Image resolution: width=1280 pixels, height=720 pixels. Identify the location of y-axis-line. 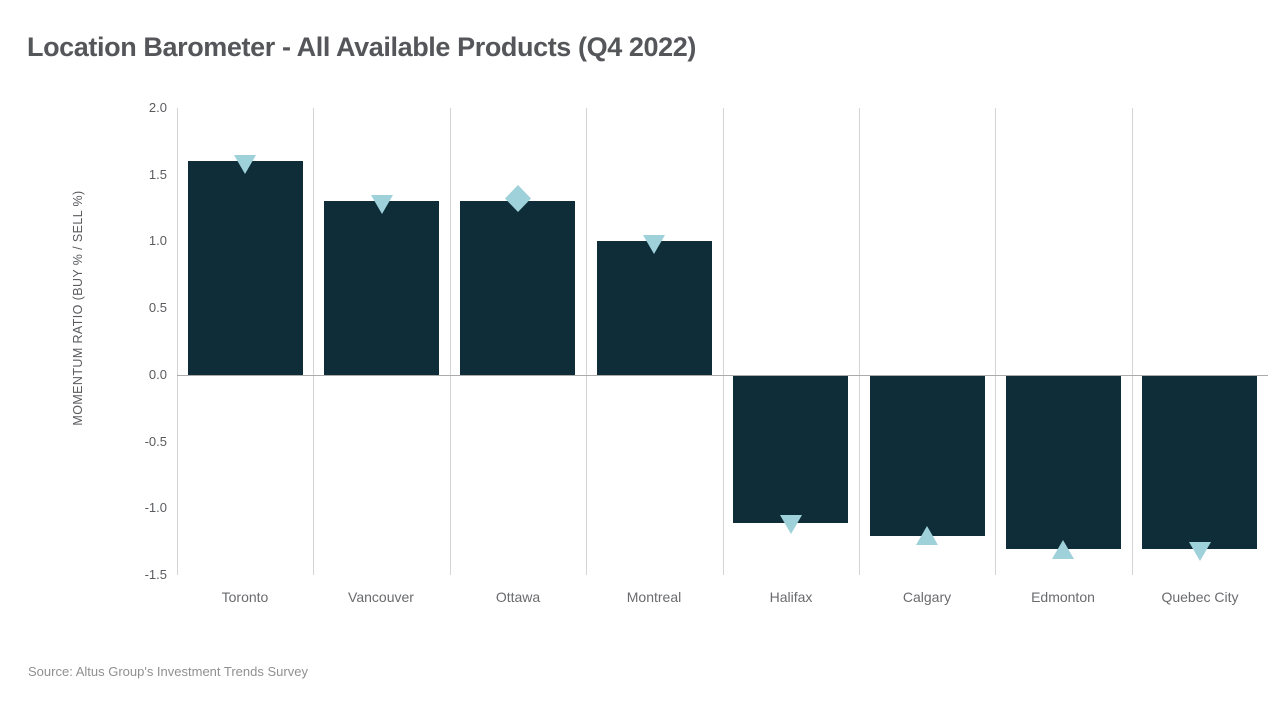
(177, 341).